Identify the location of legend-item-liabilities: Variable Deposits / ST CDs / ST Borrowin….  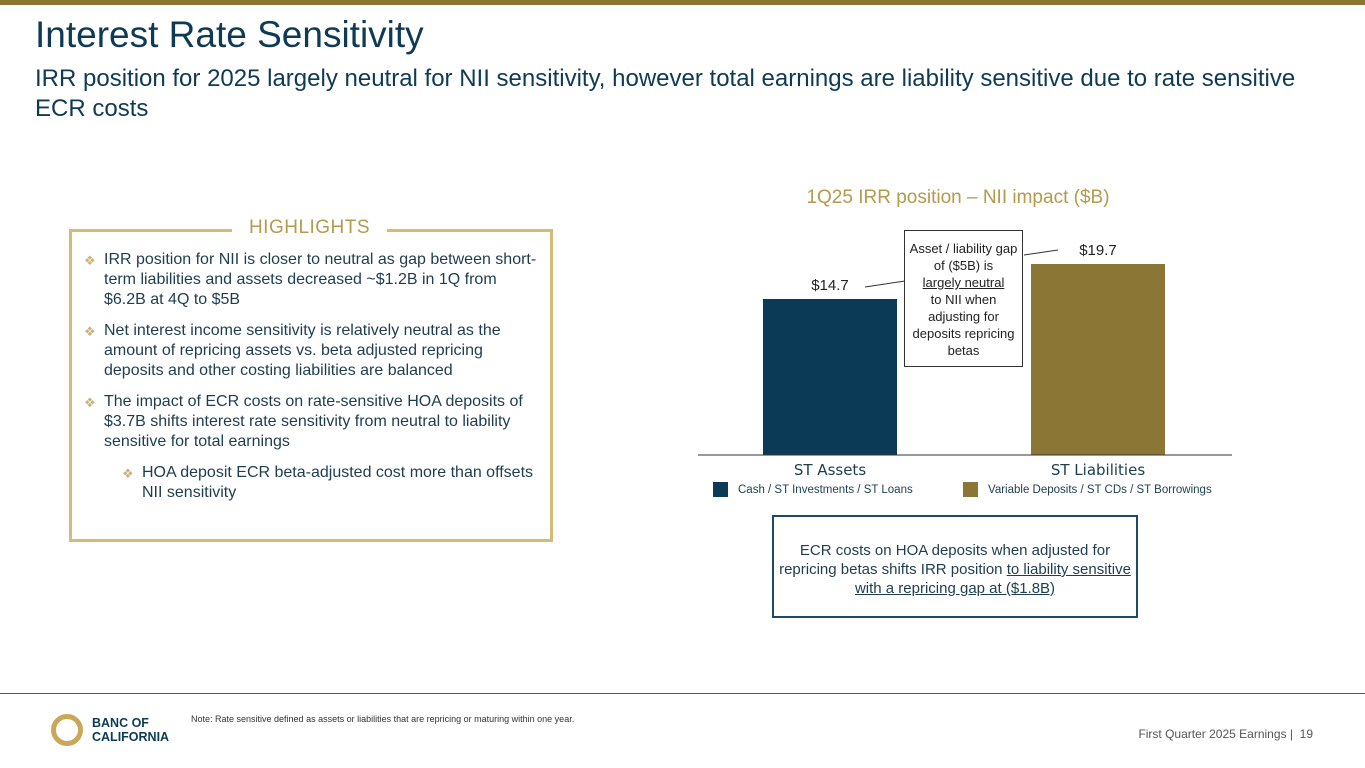
(1087, 489).